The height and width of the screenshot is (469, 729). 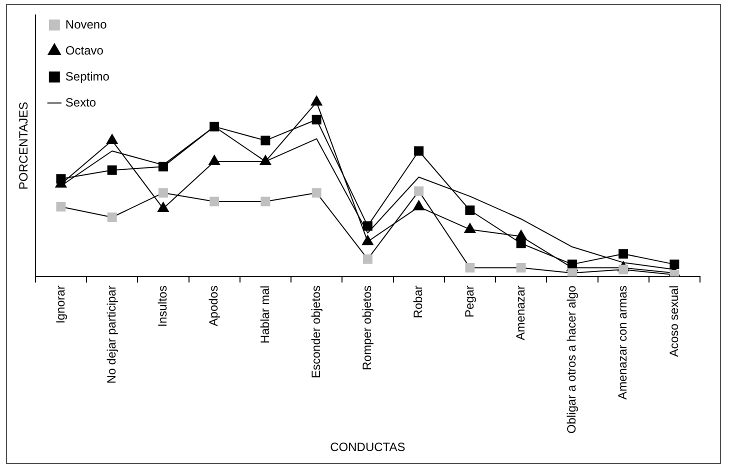 I want to click on x-axis-title: CONDUCTAS, so click(x=368, y=447).